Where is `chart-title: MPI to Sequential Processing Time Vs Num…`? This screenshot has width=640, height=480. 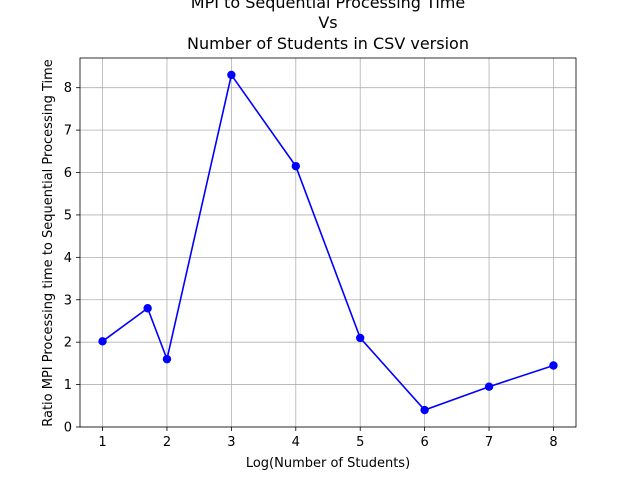 chart-title: MPI to Sequential Processing Time Vs Num… is located at coordinates (328, 26).